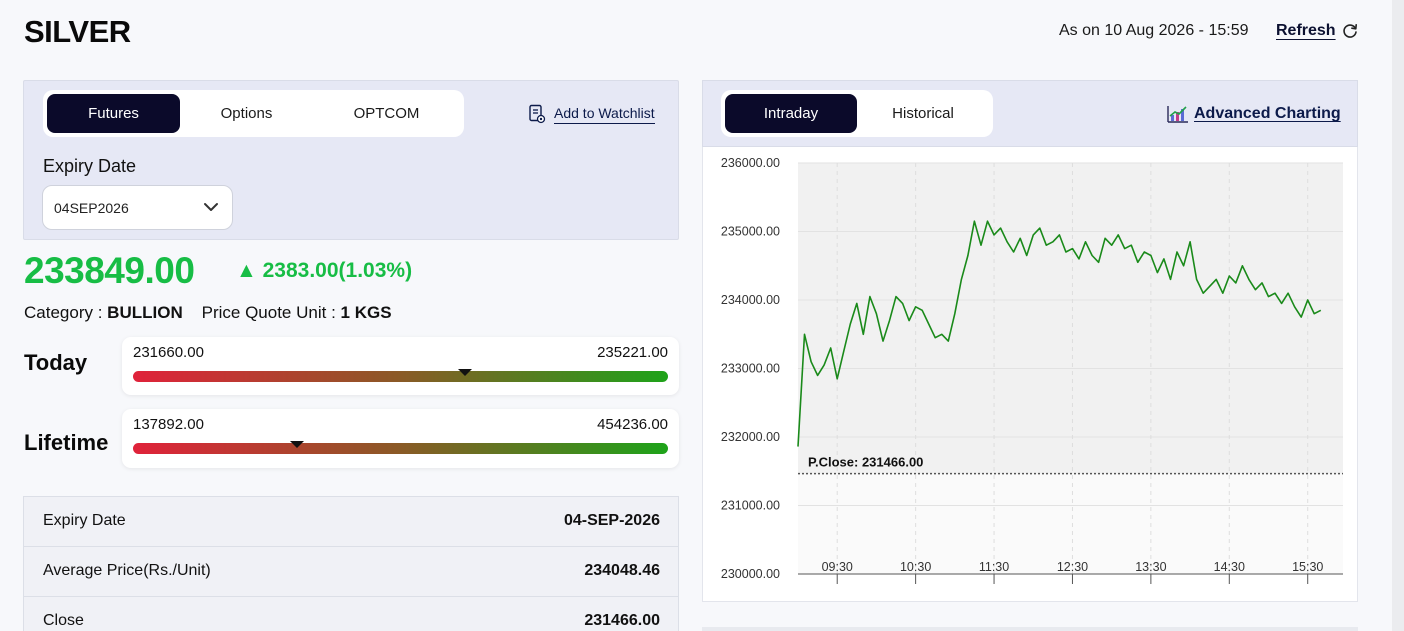  Describe the element at coordinates (91, 207) in the screenshot. I see `expiry-date-value: 04SEP2026` at that location.